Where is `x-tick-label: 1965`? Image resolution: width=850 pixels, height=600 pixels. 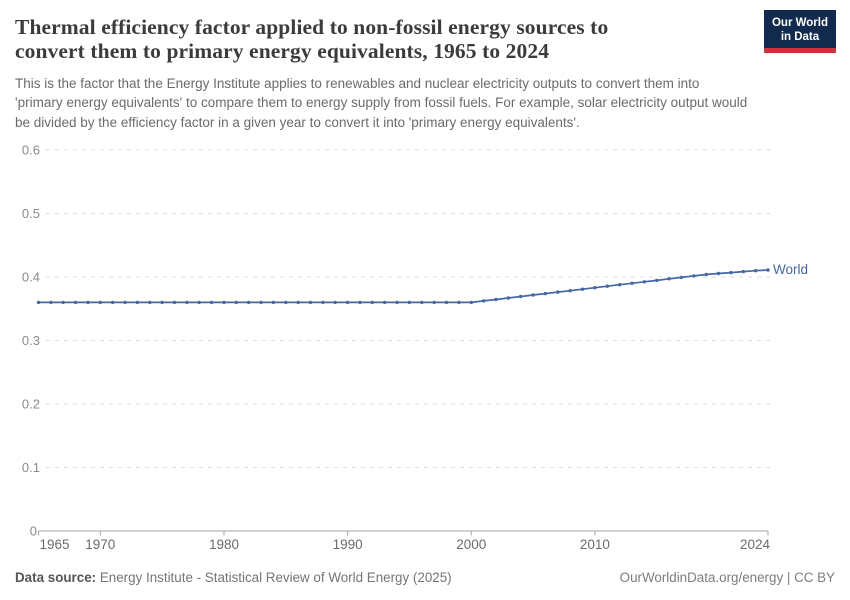 x-tick-label: 1965 is located at coordinates (55, 544).